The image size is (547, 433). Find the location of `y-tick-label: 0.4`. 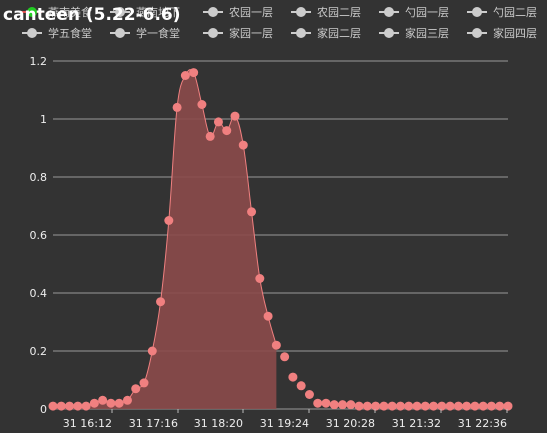

y-tick-label: 0.4 is located at coordinates (39, 293).